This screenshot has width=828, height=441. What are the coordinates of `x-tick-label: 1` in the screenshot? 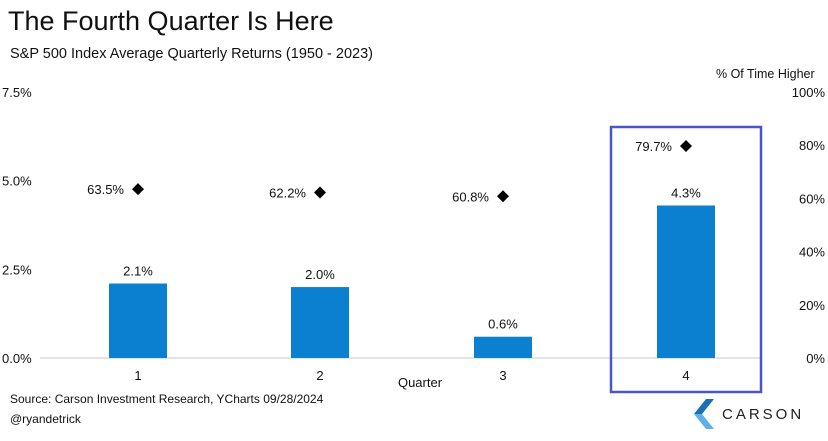 It's located at (137, 375).